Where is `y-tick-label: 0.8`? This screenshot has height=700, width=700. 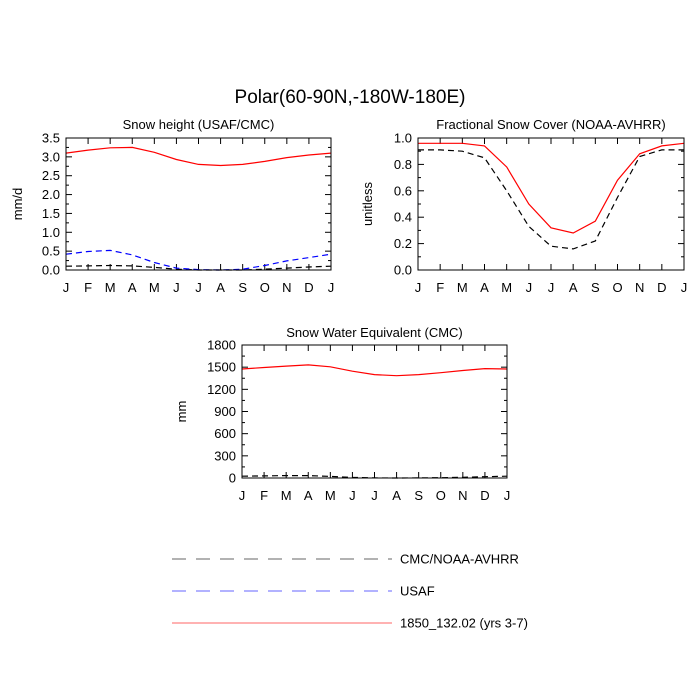
y-tick-label: 0.8 is located at coordinates (403, 164).